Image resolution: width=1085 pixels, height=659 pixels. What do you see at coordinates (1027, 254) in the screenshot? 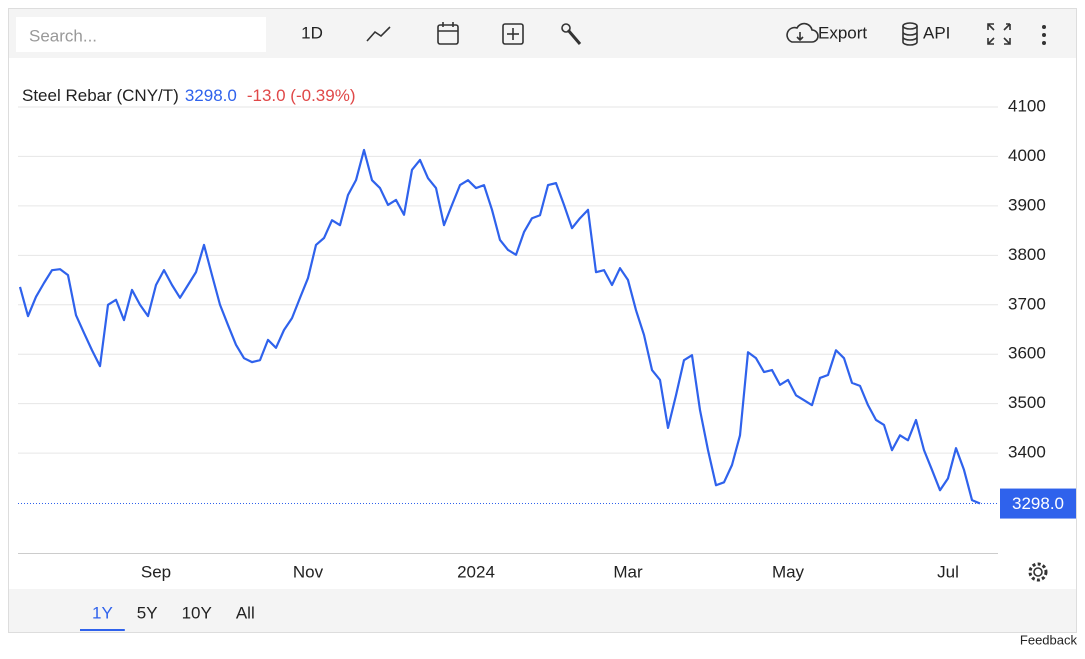
I see `y-tick-label: 3800` at bounding box center [1027, 254].